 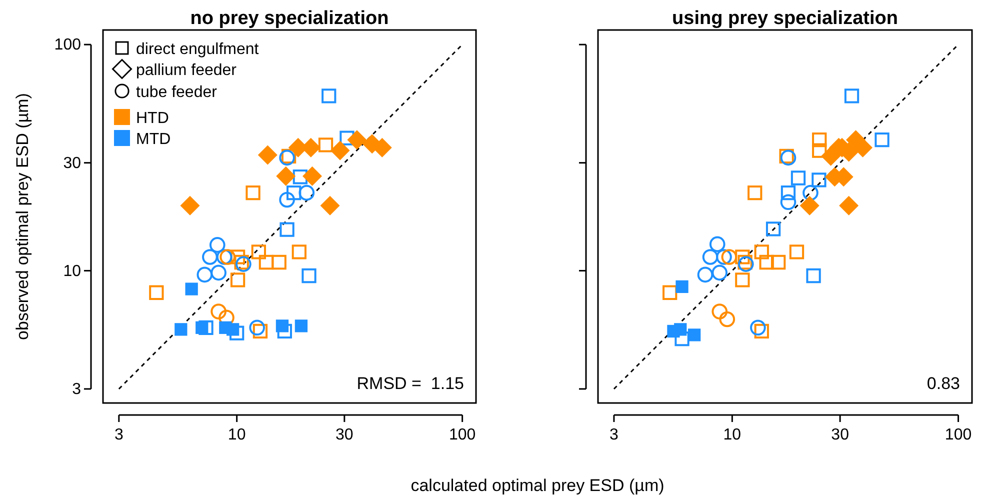 What do you see at coordinates (152, 118) in the screenshot?
I see `legend-label: HTD` at bounding box center [152, 118].